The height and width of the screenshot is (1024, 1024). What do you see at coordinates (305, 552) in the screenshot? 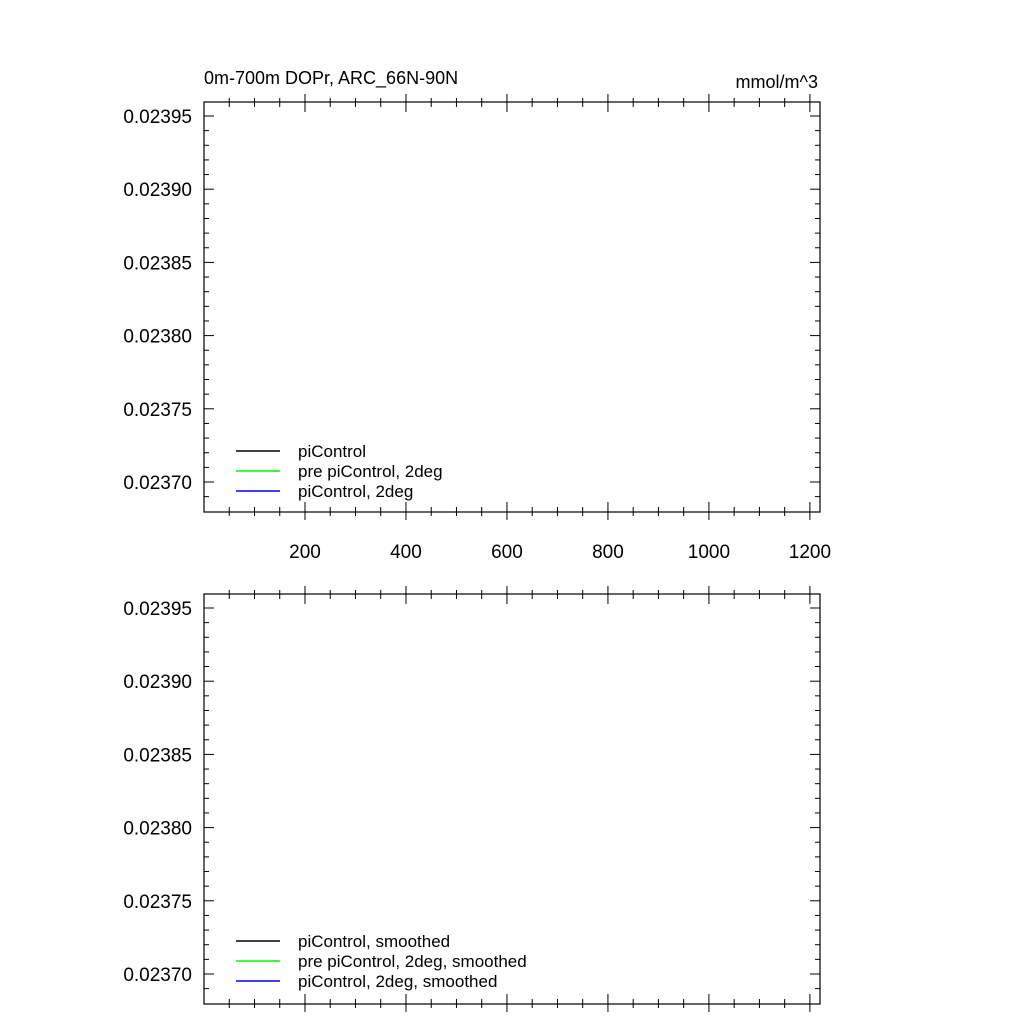
I see `x-tick-label: 200` at bounding box center [305, 552].